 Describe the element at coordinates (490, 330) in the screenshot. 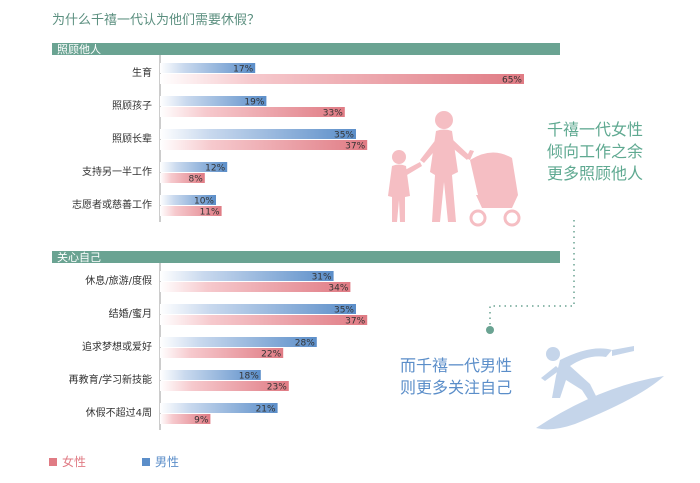

I see `connector-dot` at that location.